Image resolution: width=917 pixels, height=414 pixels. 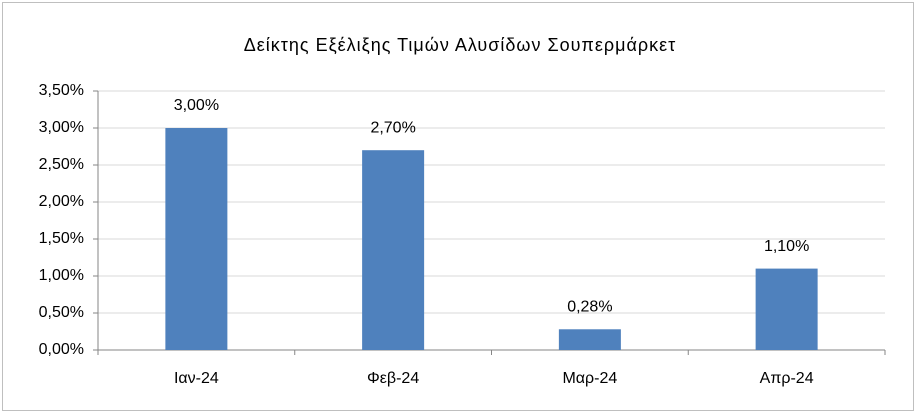 What do you see at coordinates (61, 275) in the screenshot?
I see `y-tick-label: 1,00%` at bounding box center [61, 275].